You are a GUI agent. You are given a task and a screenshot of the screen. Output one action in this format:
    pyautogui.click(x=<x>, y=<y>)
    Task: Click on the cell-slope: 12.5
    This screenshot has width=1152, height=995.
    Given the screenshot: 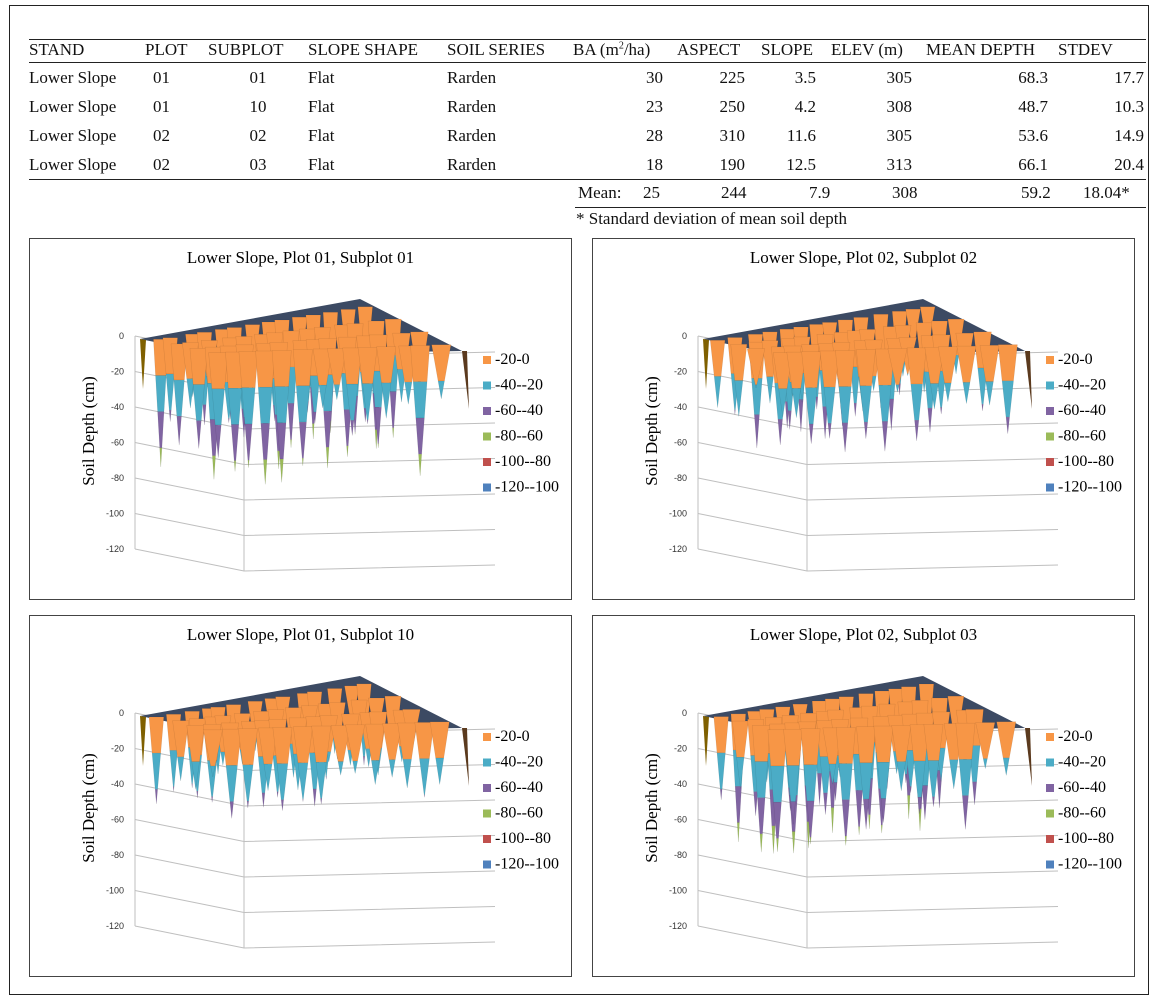 What is the action you would take?
    pyautogui.click(x=796, y=165)
    